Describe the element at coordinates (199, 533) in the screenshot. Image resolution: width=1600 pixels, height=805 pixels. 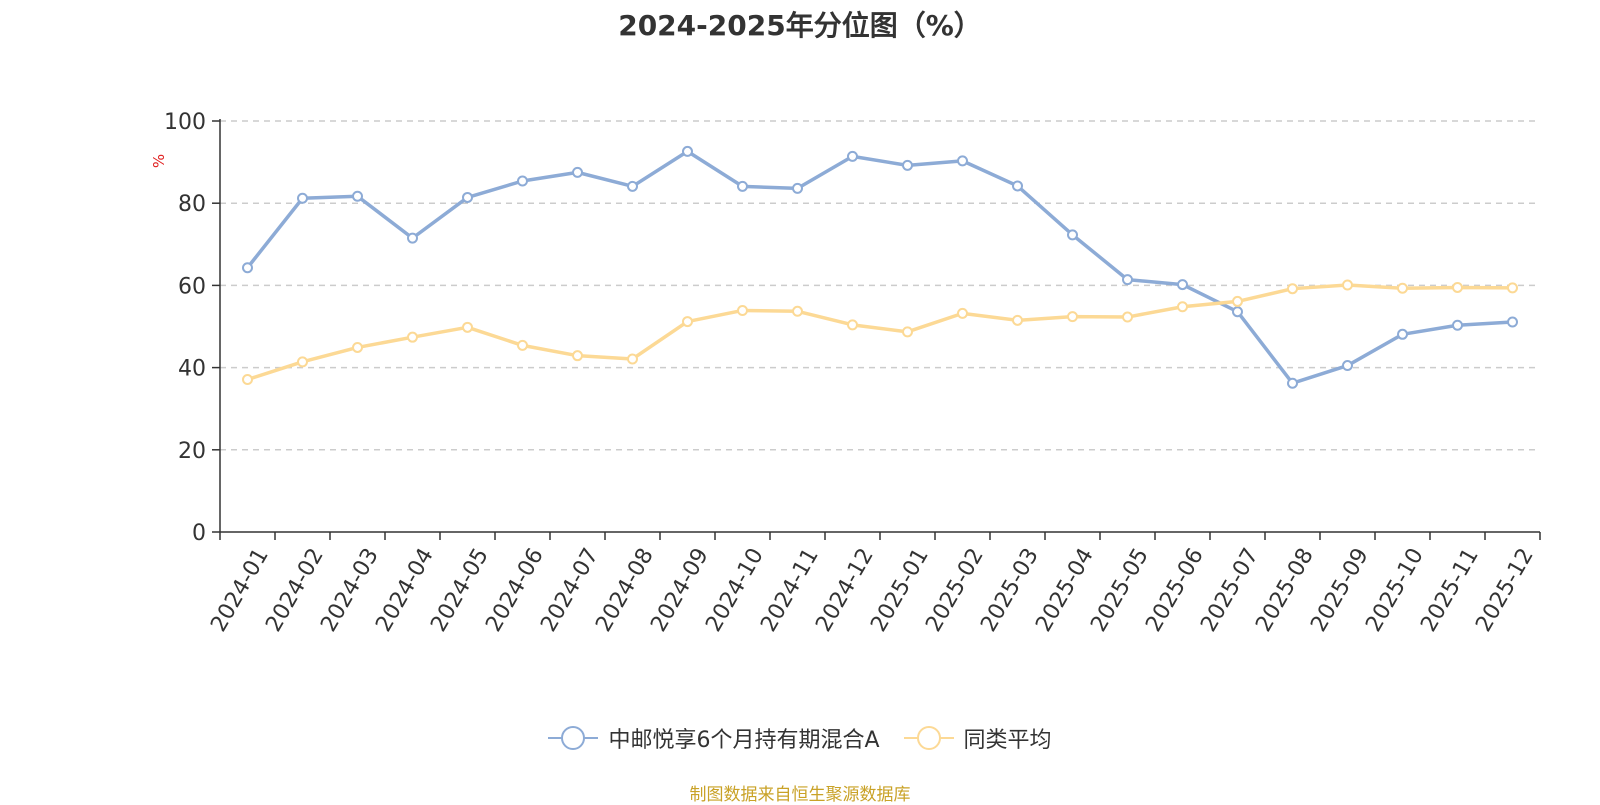
I see `y-tick-label-0: 0` at that location.